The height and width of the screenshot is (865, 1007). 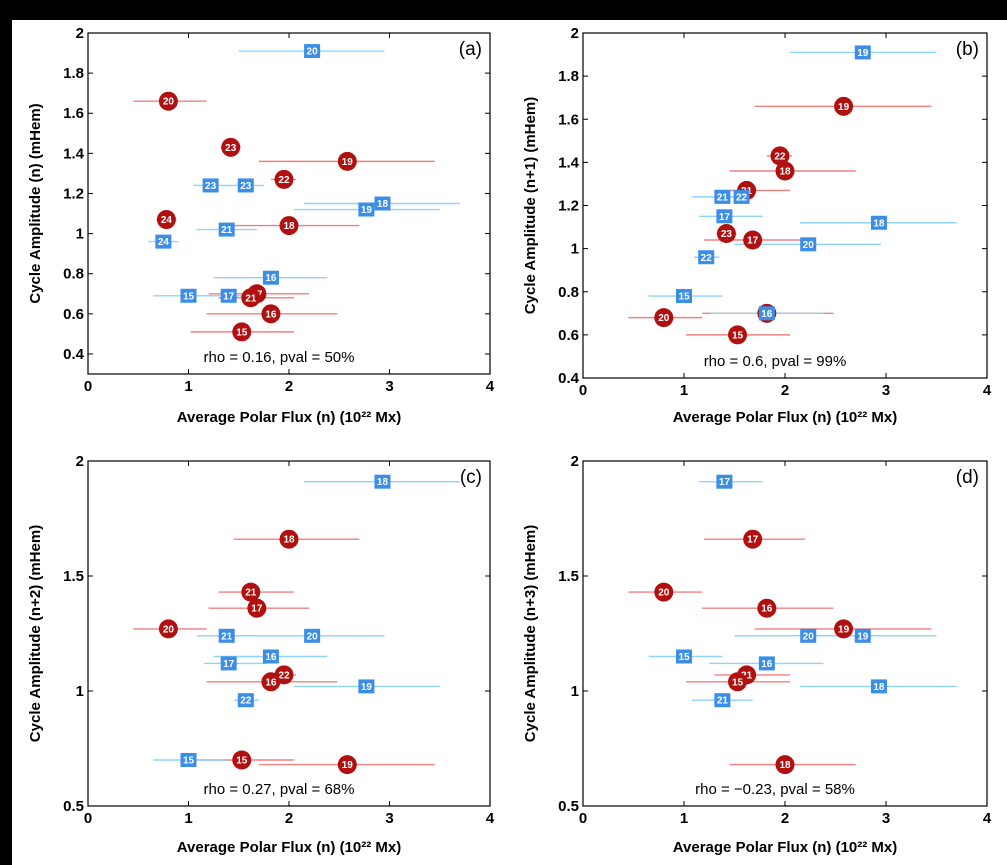 I want to click on circle-marker: 17, so click(x=753, y=539).